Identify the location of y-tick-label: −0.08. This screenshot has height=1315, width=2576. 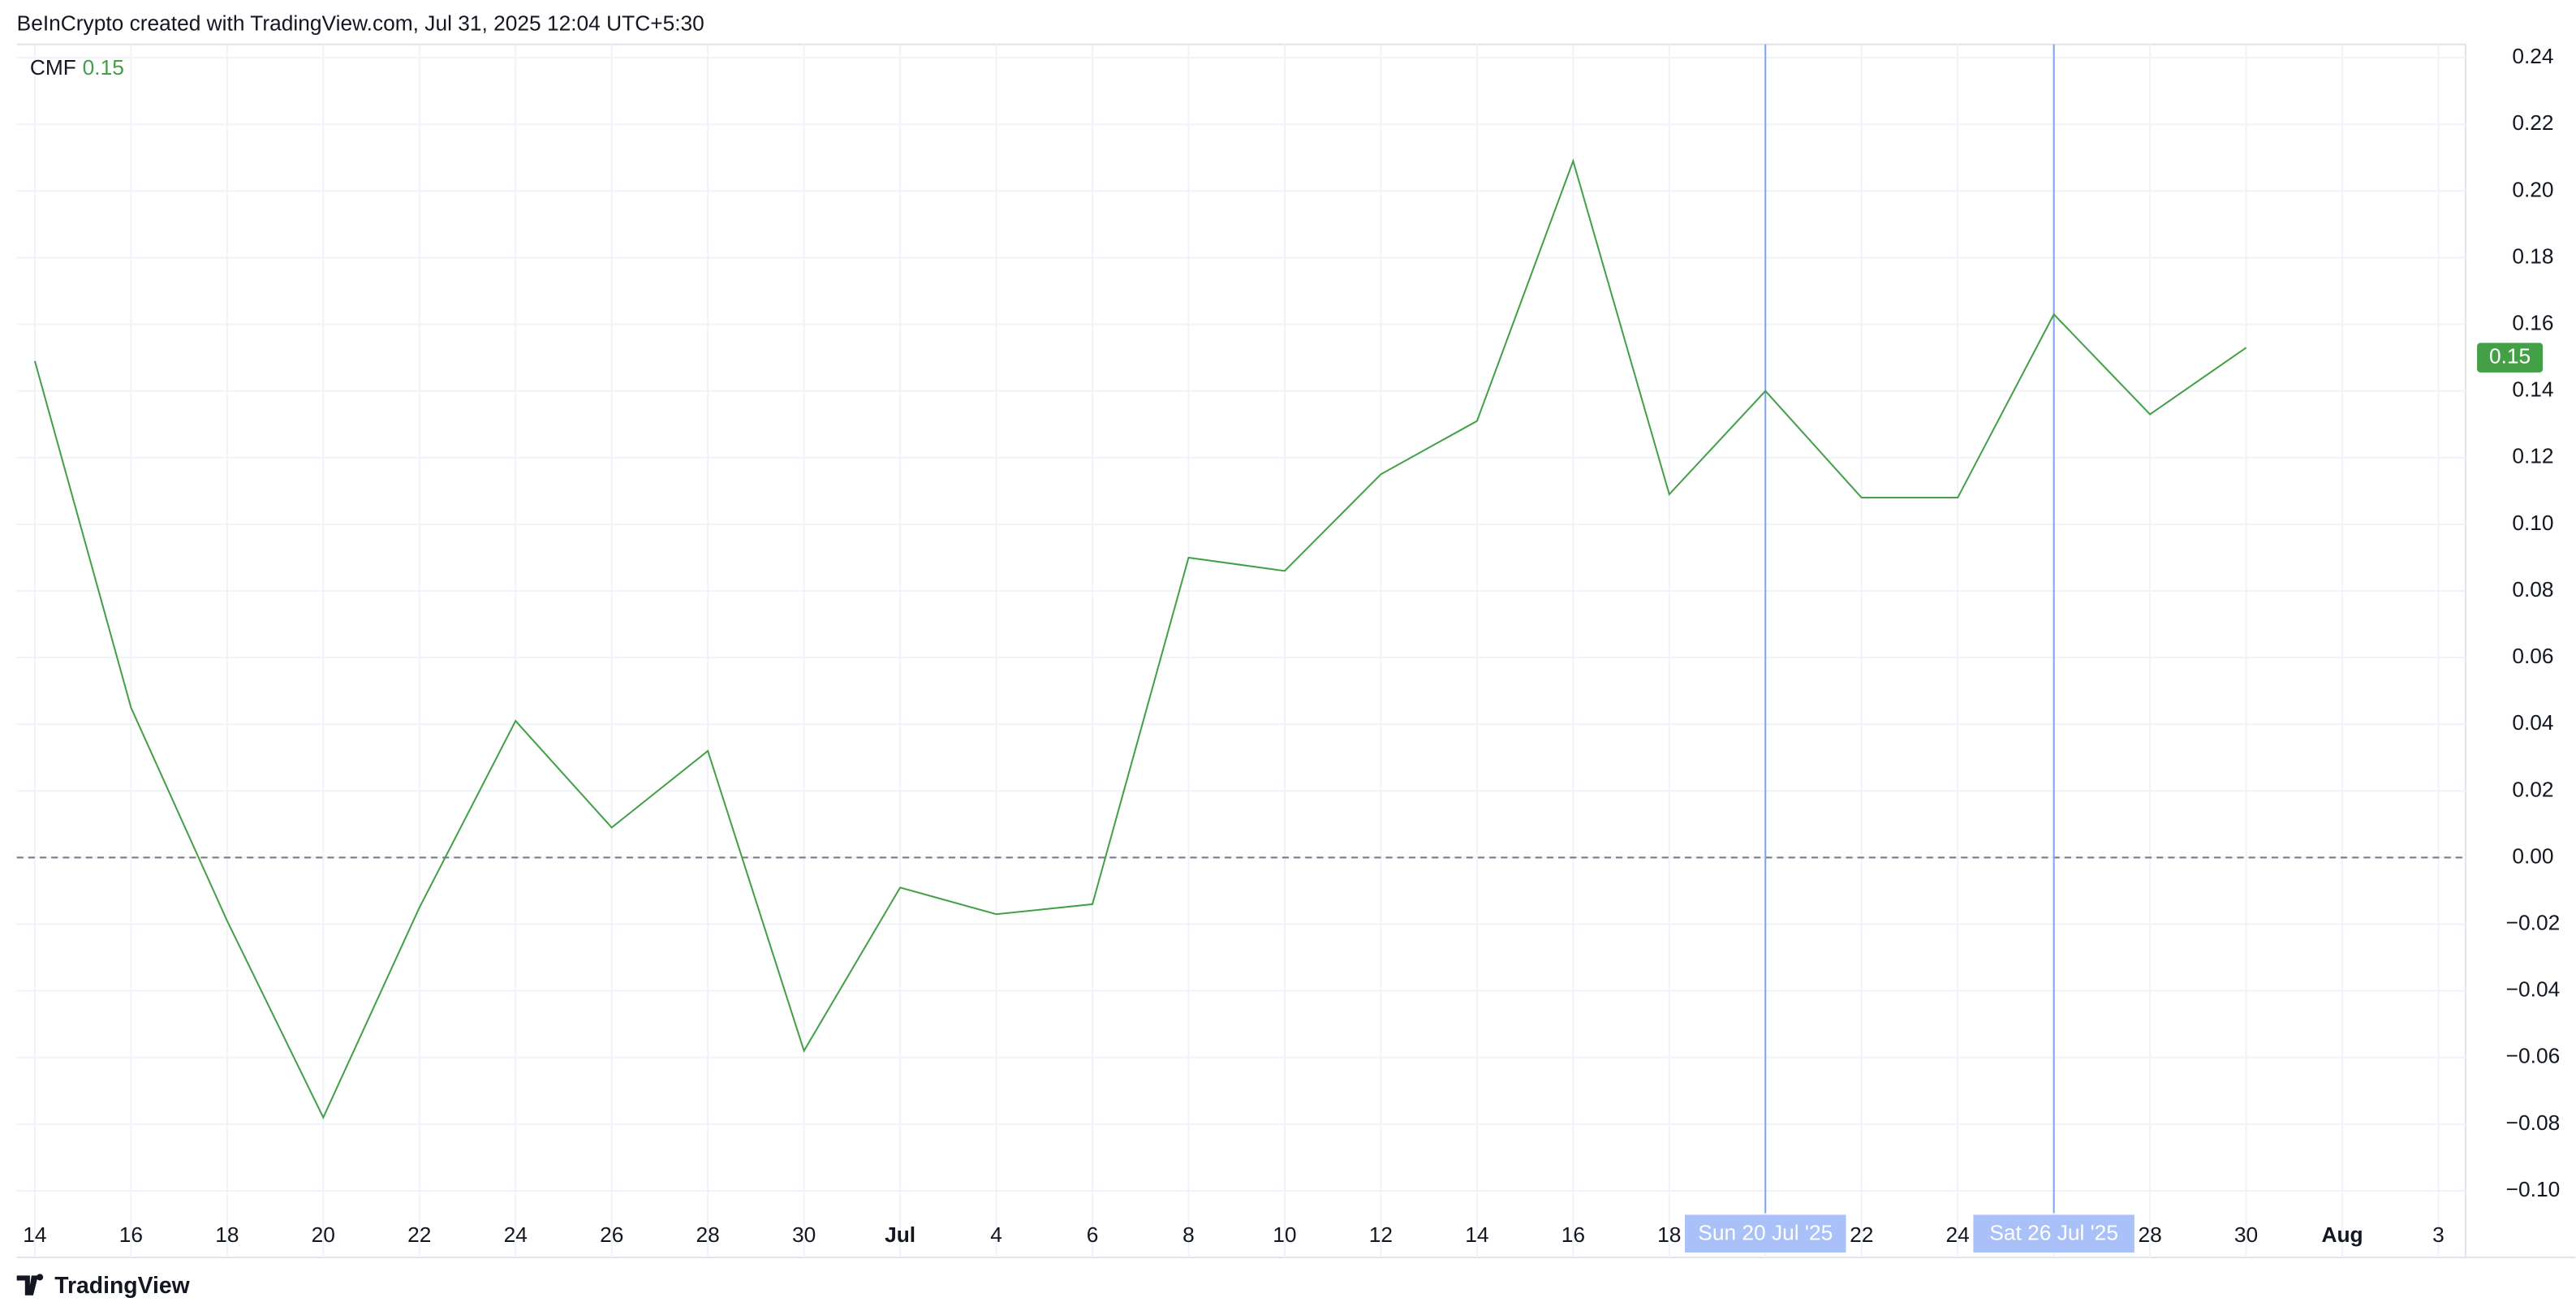
(2534, 1123).